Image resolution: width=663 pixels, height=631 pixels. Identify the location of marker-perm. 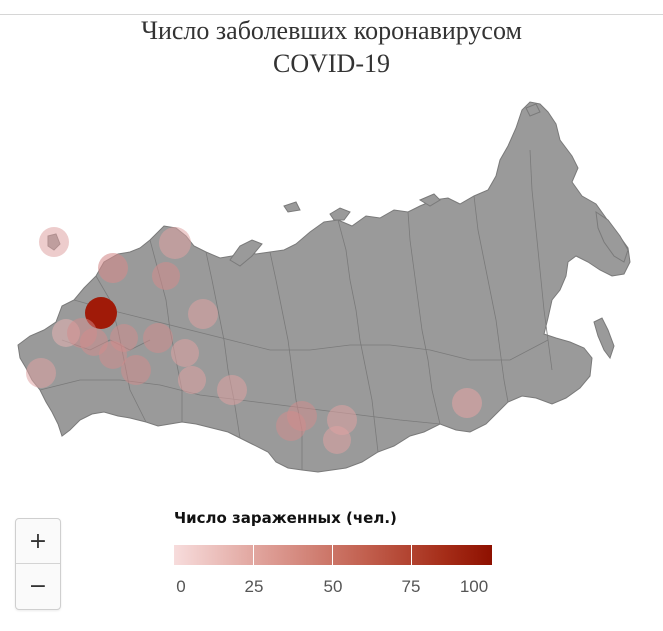
(203, 314).